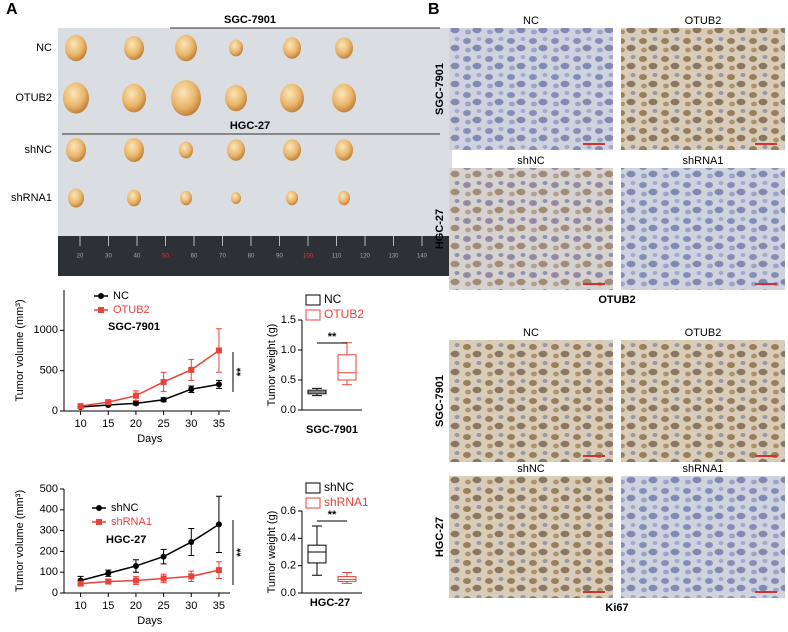  Describe the element at coordinates (137, 257) in the screenshot. I see `ruler-label: 40` at that location.